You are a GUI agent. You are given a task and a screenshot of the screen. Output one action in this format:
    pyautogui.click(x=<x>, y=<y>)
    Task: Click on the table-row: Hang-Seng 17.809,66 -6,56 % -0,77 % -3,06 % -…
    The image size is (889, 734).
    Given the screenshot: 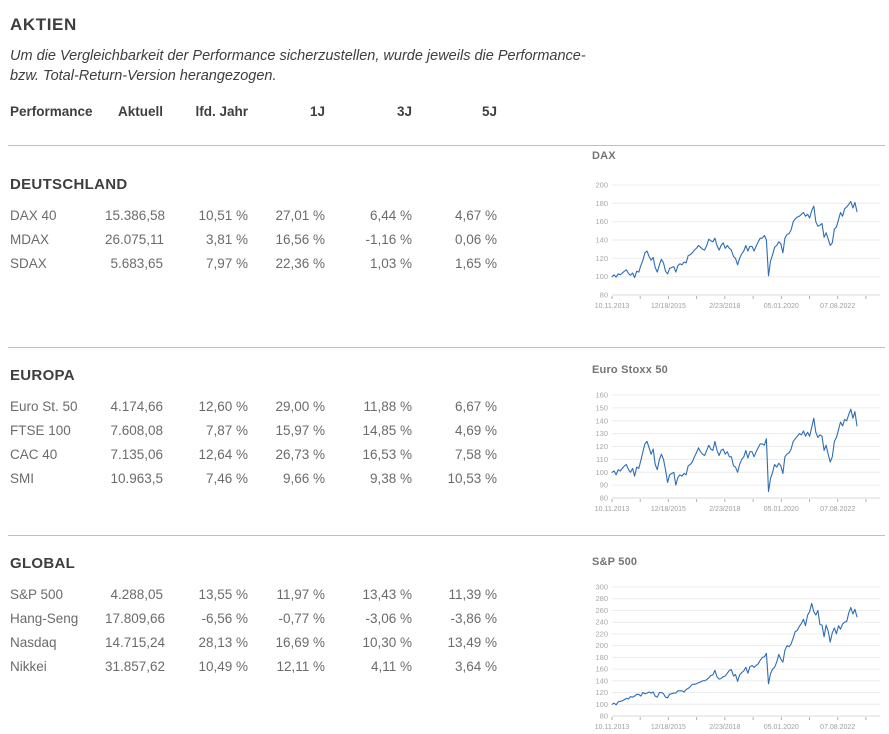 What is the action you would take?
    pyautogui.click(x=253, y=619)
    